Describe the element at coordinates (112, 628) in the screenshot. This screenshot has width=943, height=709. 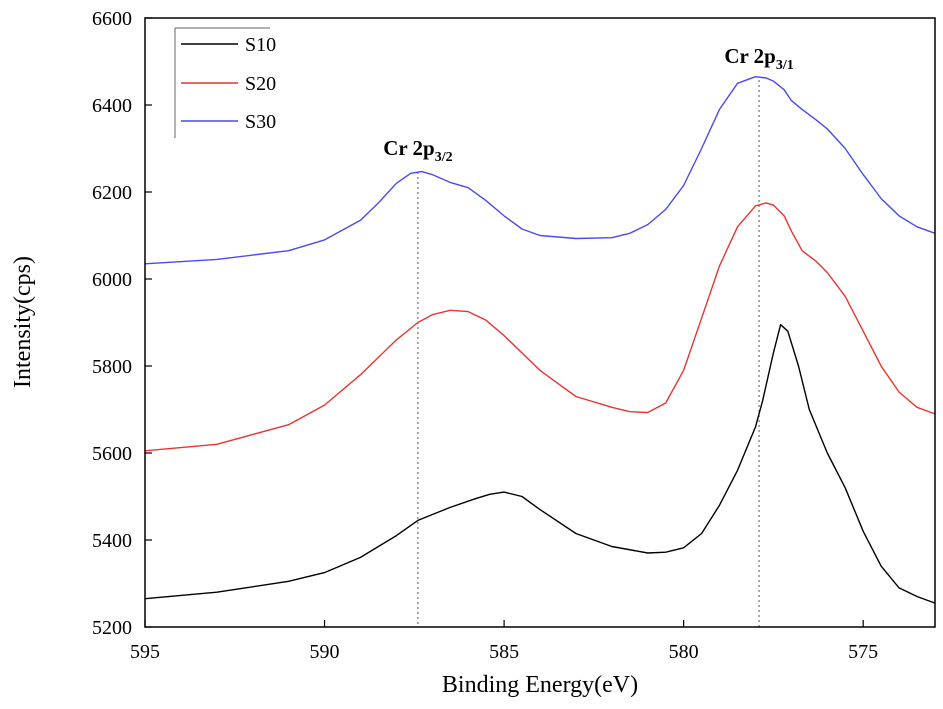
I see `y-tick-label-5200: 5200` at that location.